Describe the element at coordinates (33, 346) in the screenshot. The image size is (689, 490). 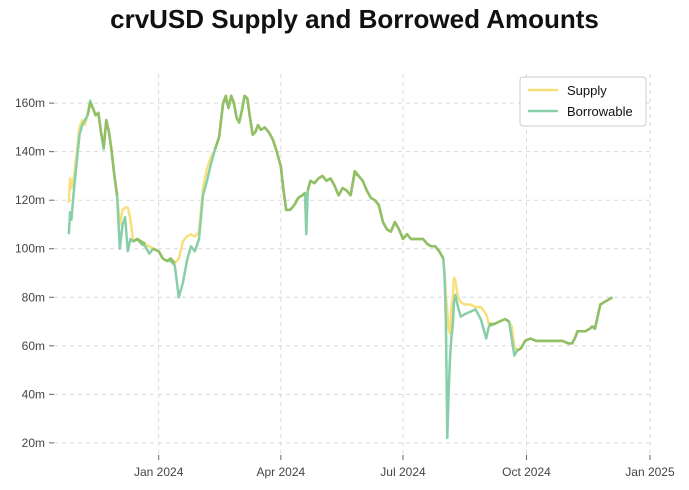
I see `y-tick-label: 60m` at that location.